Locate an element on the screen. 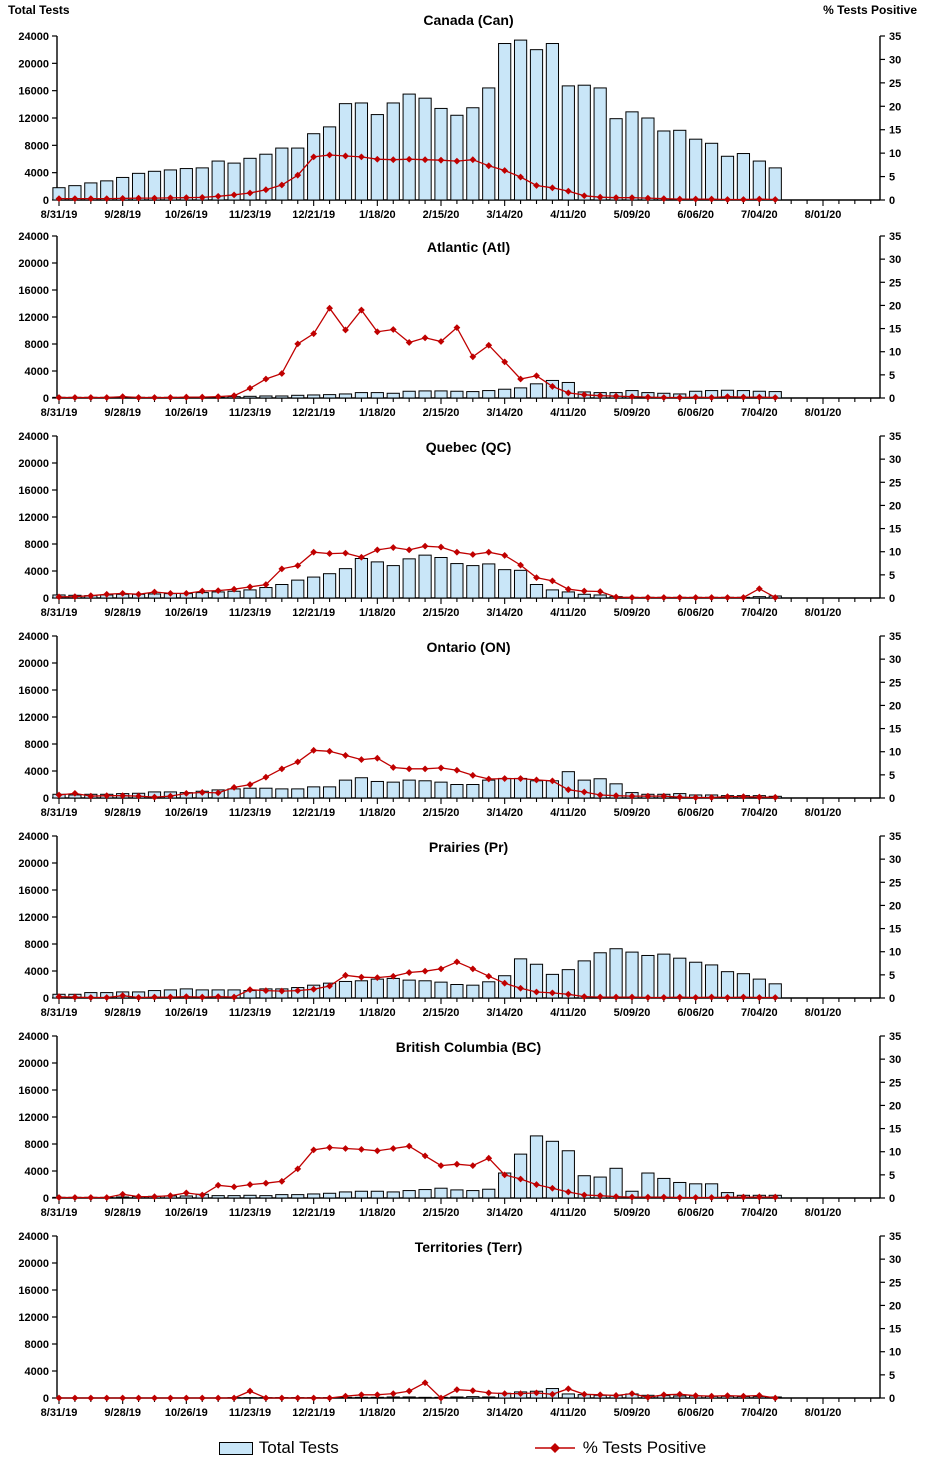  left-tick-label: 4000 is located at coordinates (37, 1172).